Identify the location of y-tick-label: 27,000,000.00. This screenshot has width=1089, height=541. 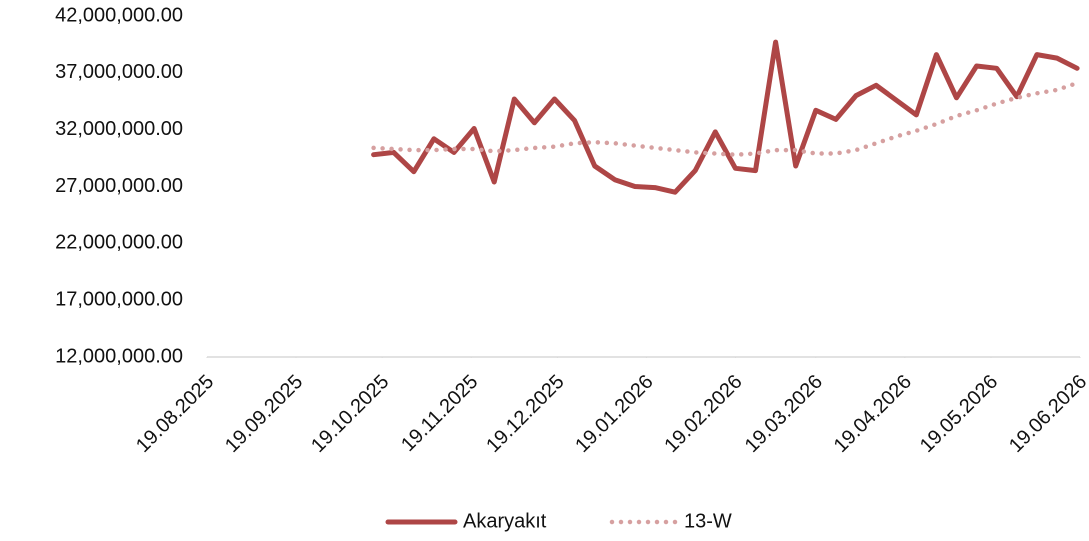
(119, 186).